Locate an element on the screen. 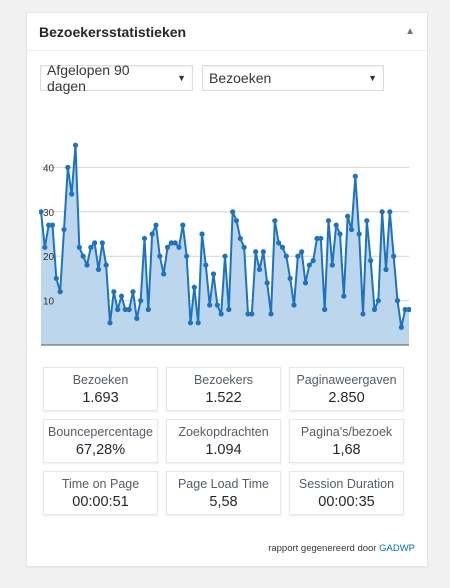 The image size is (450, 588). y-tick-label: 40 is located at coordinates (49, 168).